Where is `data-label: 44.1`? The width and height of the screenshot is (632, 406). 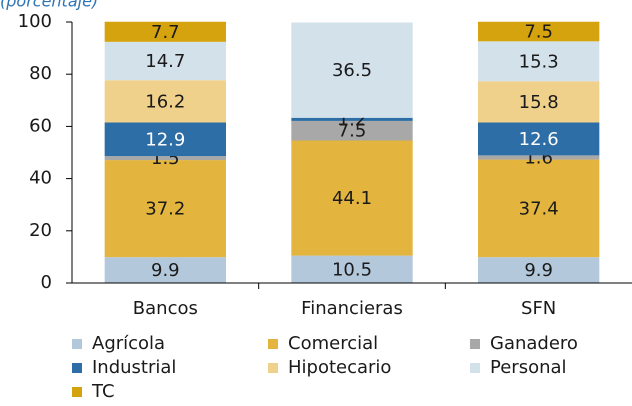
data-label: 44.1 is located at coordinates (352, 198).